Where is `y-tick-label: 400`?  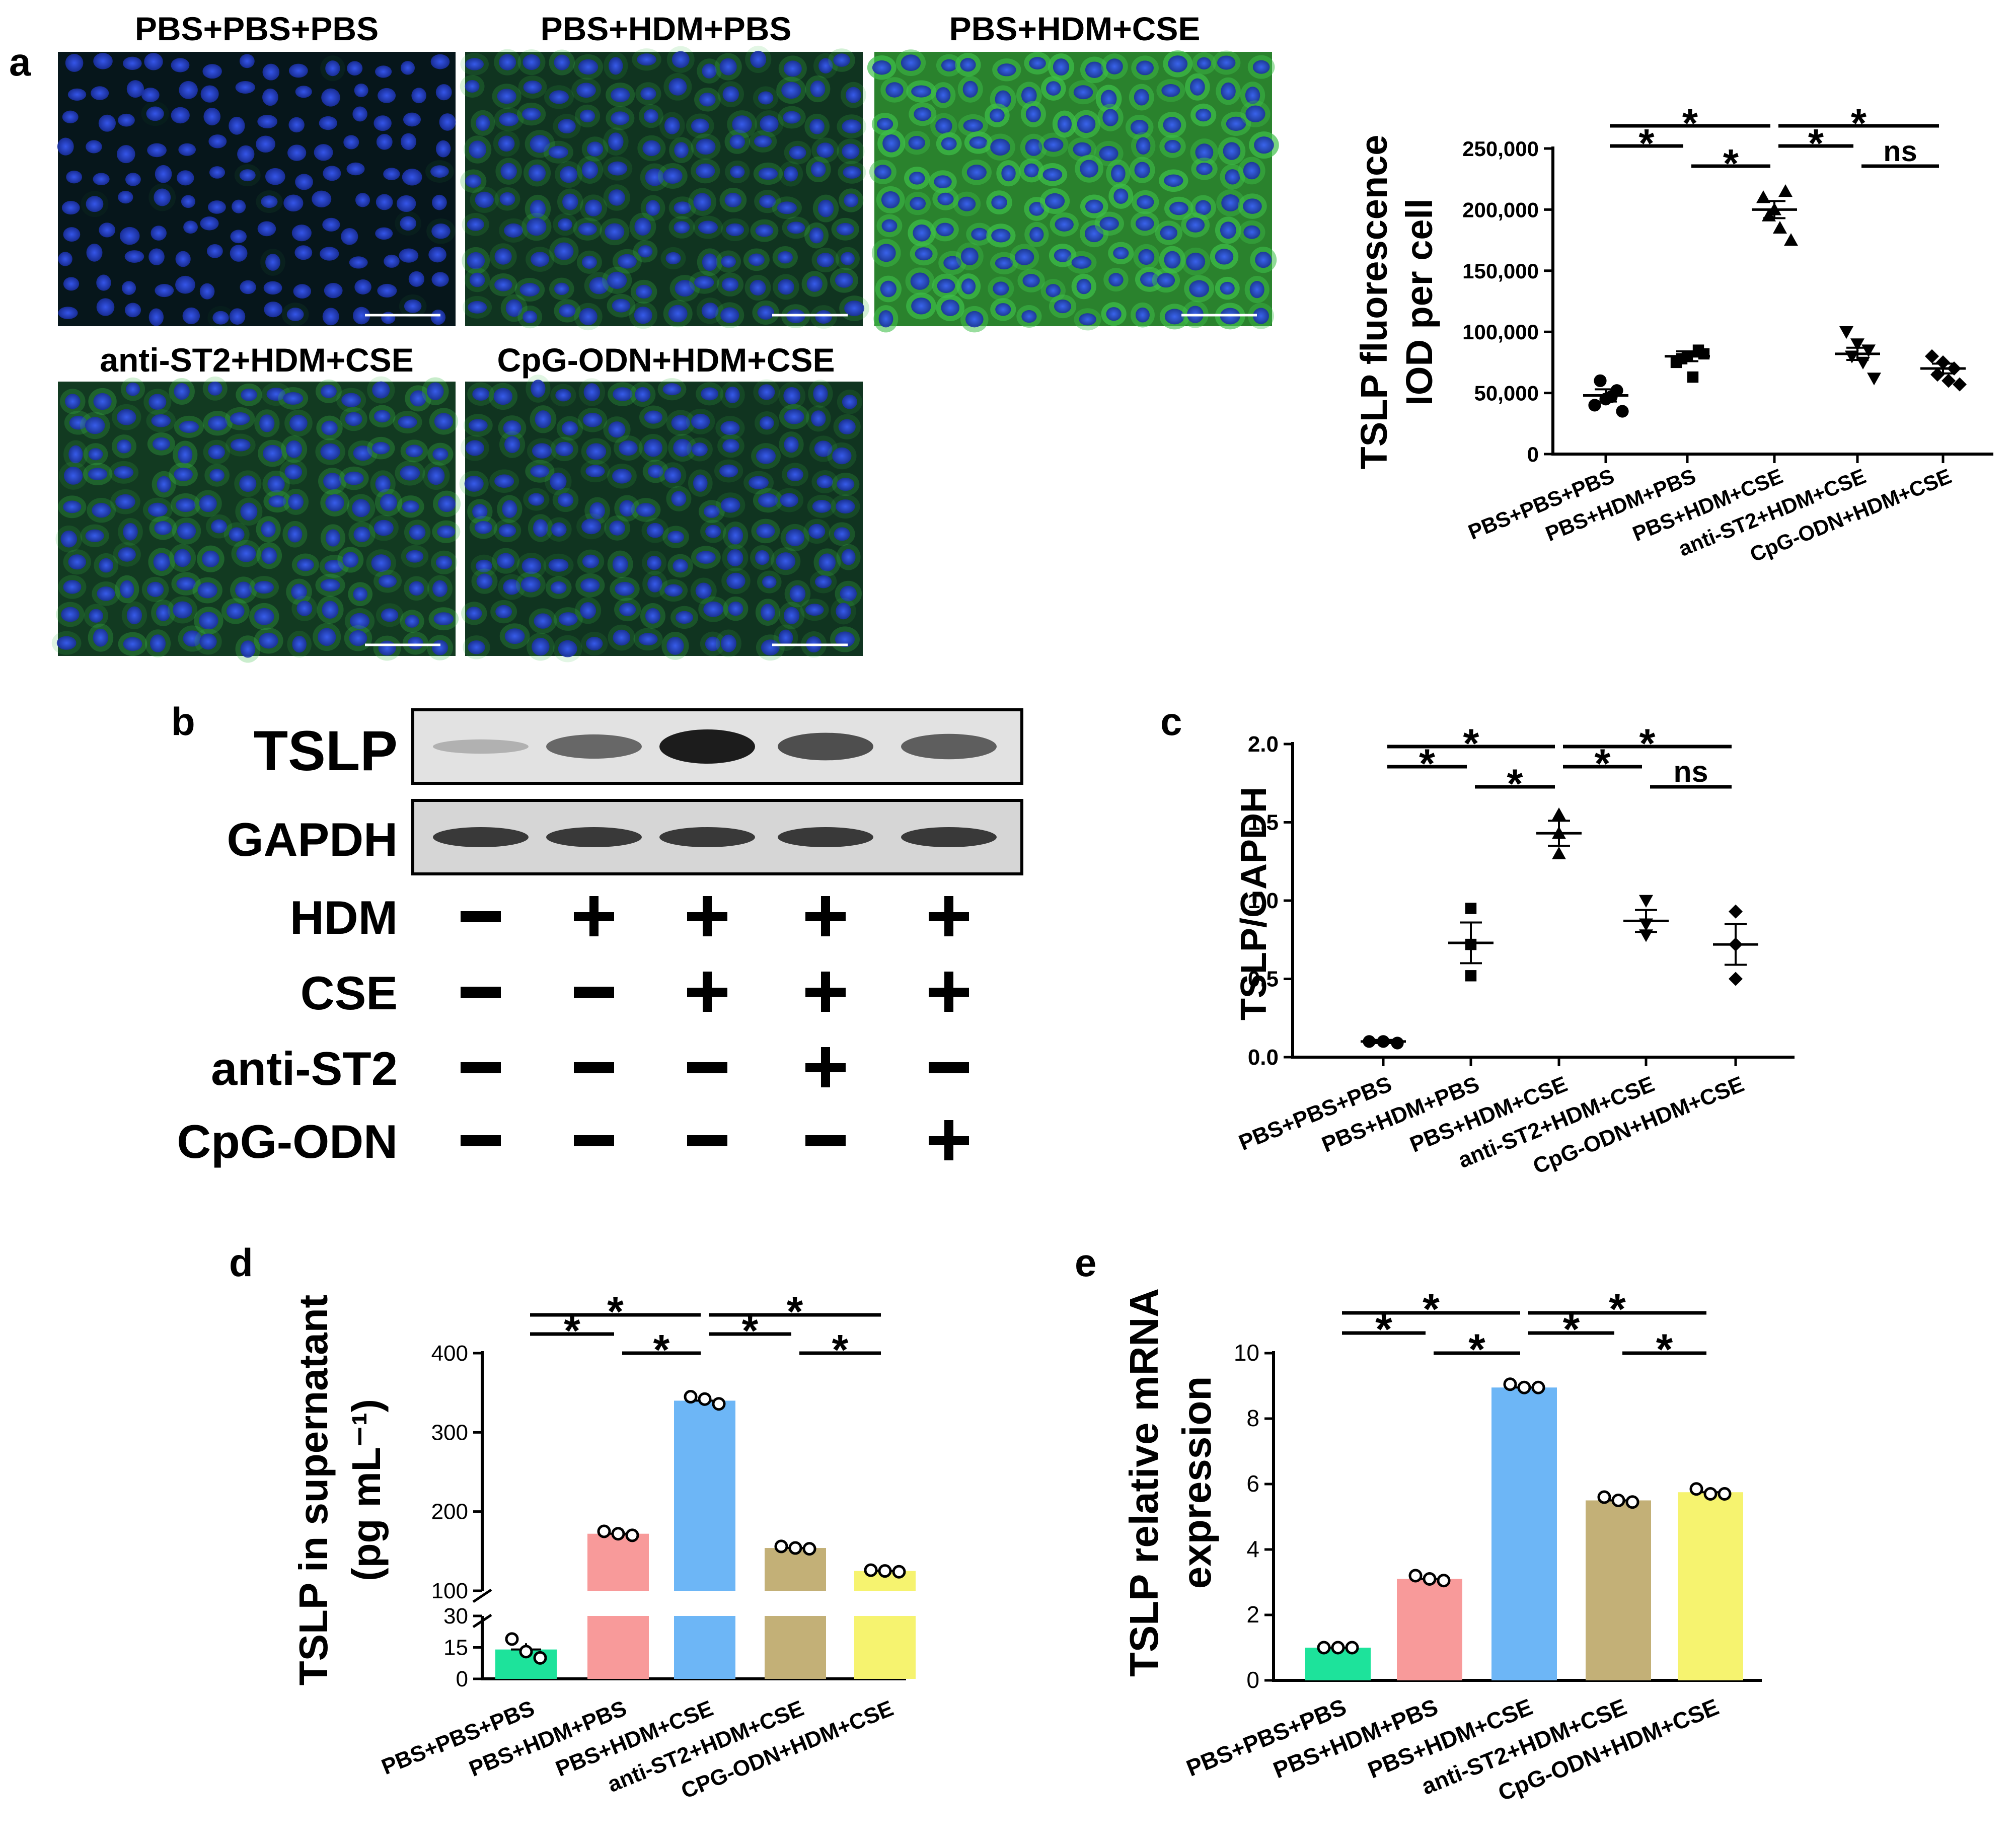
y-tick-label: 400 is located at coordinates (449, 1353).